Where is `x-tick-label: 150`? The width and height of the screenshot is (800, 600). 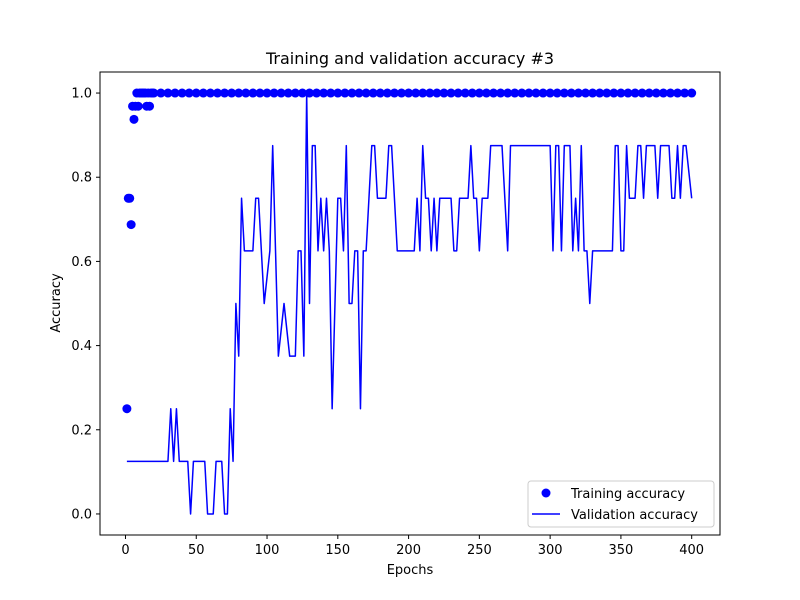 x-tick-label: 150 is located at coordinates (337, 550).